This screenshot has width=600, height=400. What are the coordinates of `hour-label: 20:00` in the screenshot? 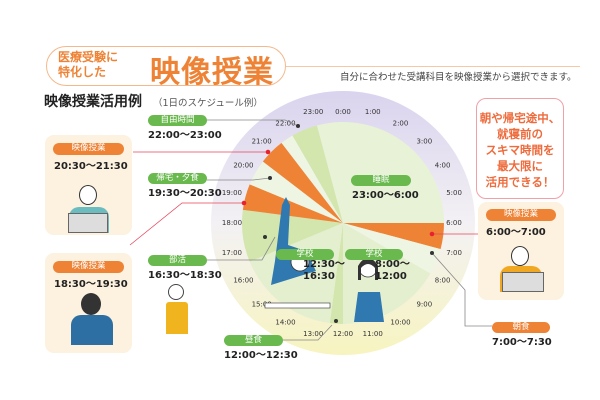 It's located at (243, 166).